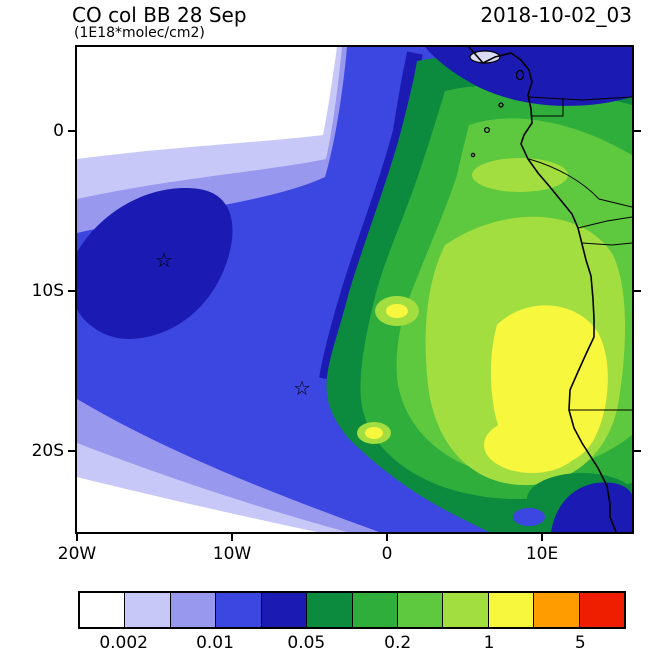  I want to click on y-tick-right-10s, so click(637, 291).